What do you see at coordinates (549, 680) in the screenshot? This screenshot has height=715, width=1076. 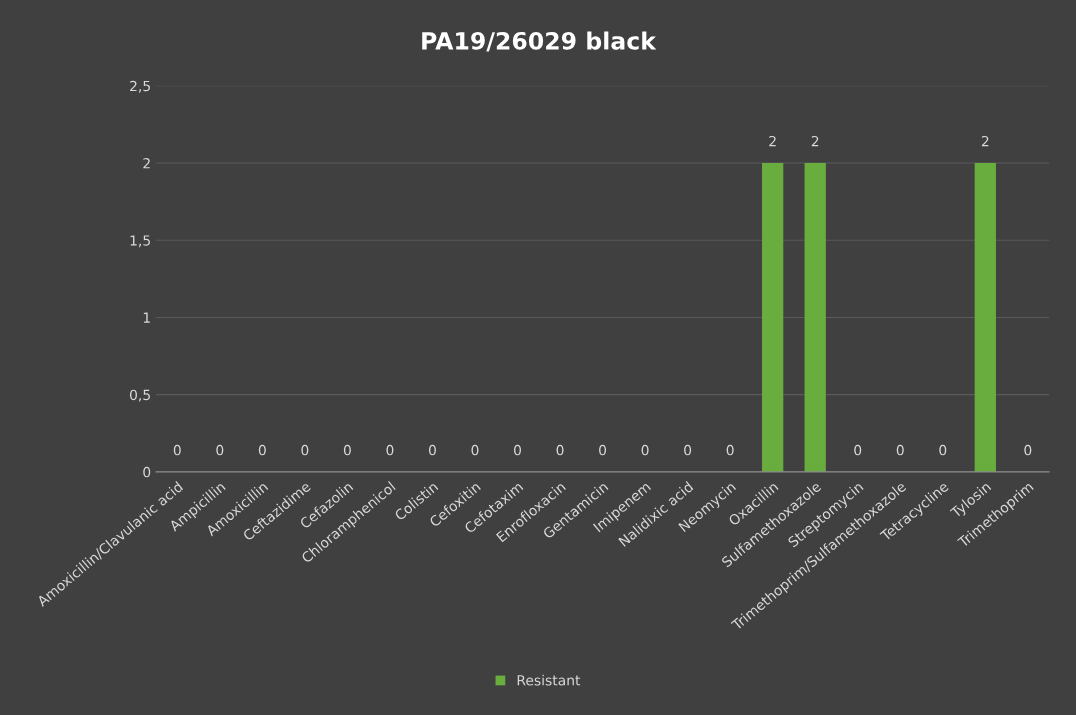 I see `legend-label: Resistant` at bounding box center [549, 680].